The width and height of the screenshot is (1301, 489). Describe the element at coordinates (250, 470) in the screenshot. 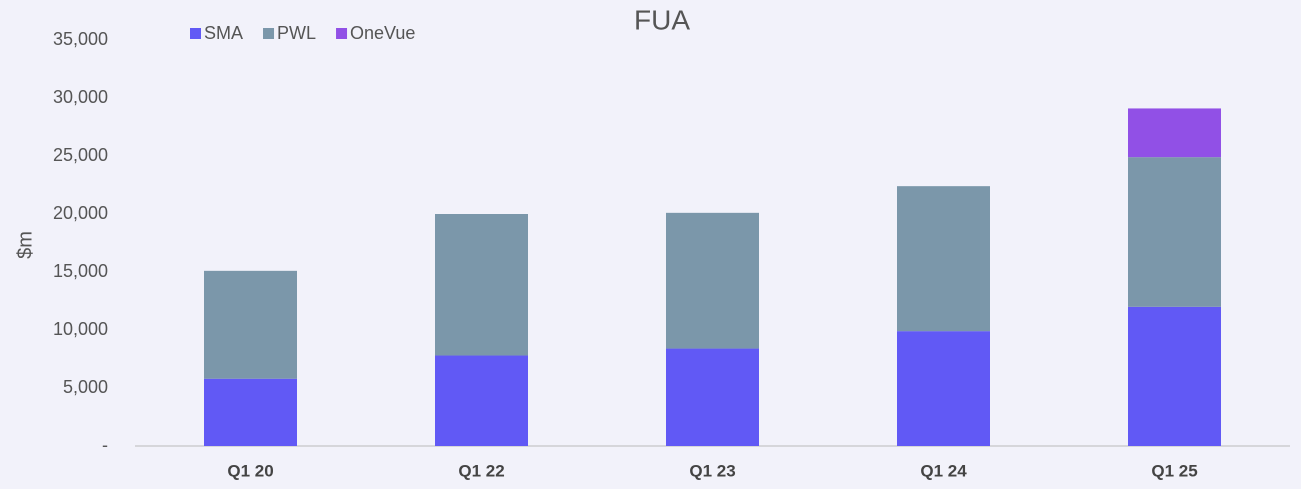

I see `x-tick-label: Q1 20` at that location.